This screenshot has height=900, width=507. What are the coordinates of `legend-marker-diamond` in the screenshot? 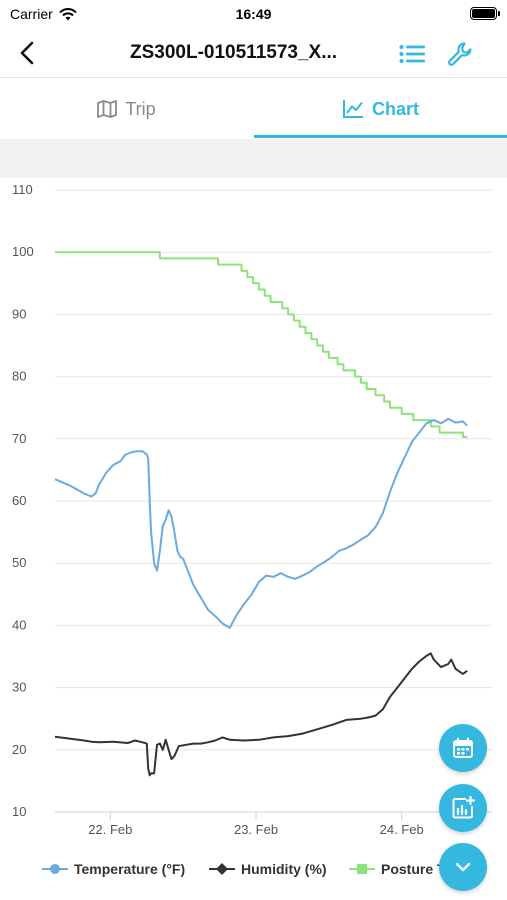 It's located at (222, 869).